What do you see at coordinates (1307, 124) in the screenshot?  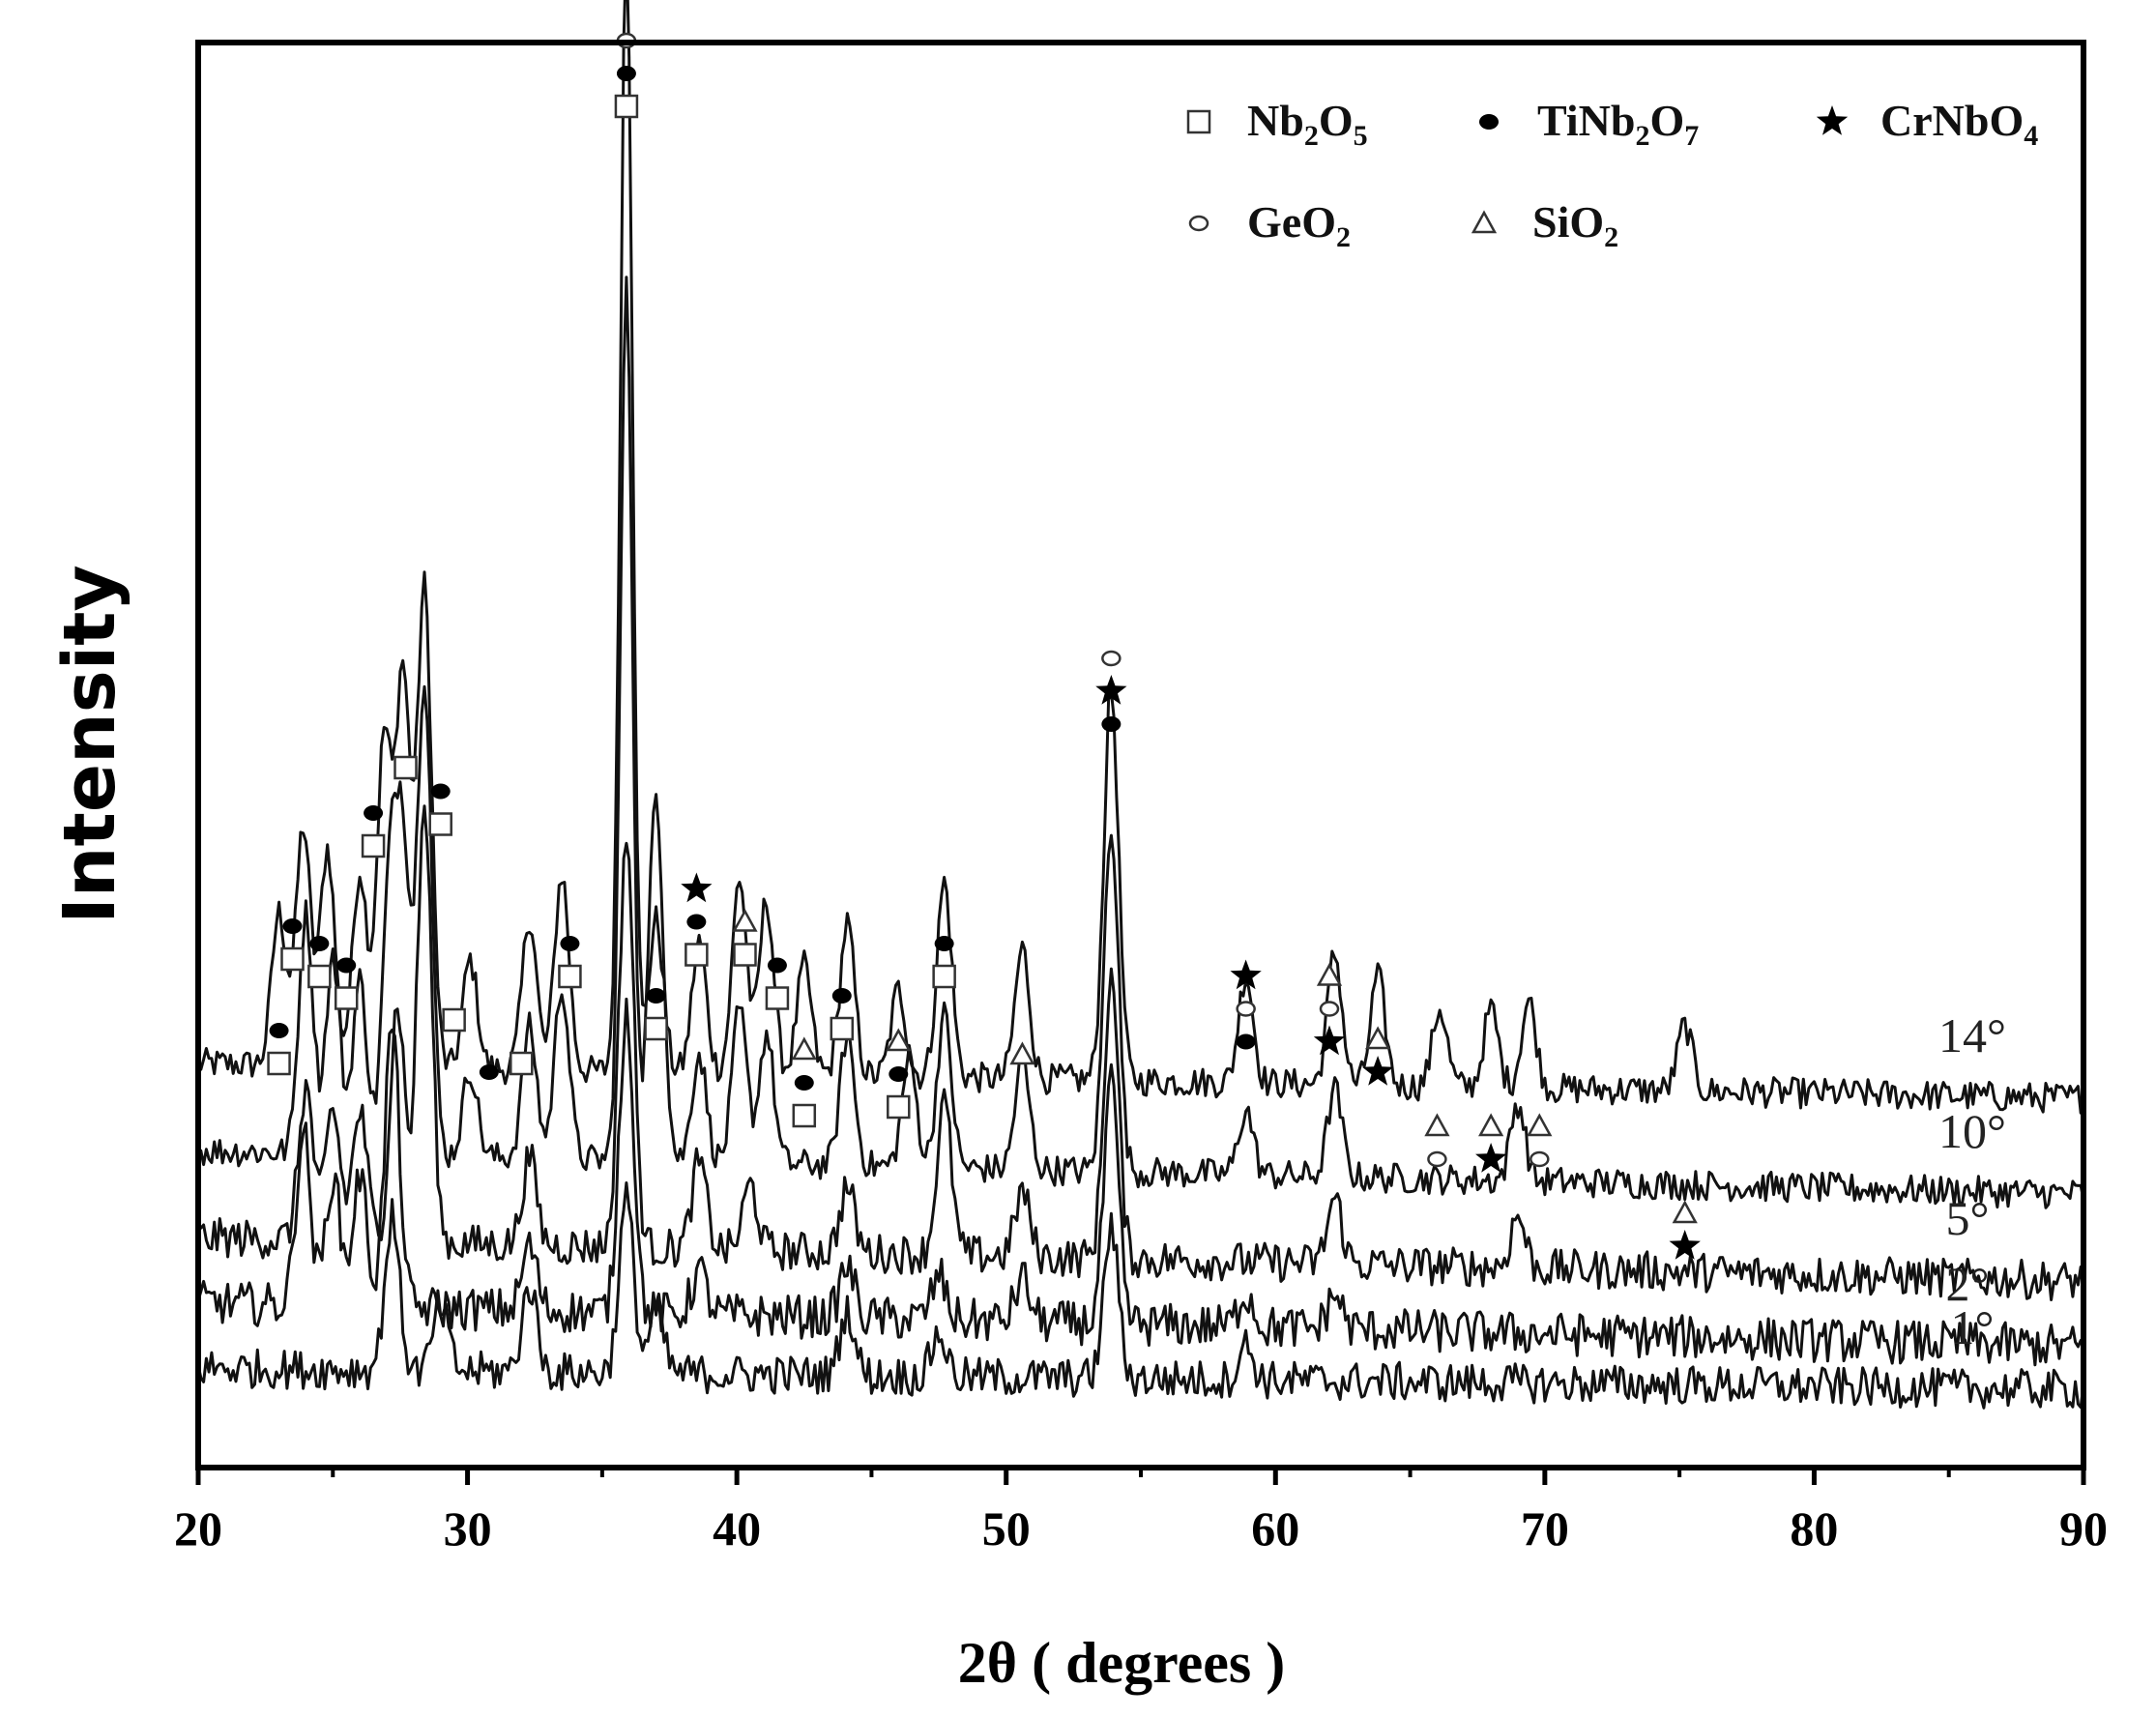 I see `legend-label-0: Nb2O5` at bounding box center [1307, 124].